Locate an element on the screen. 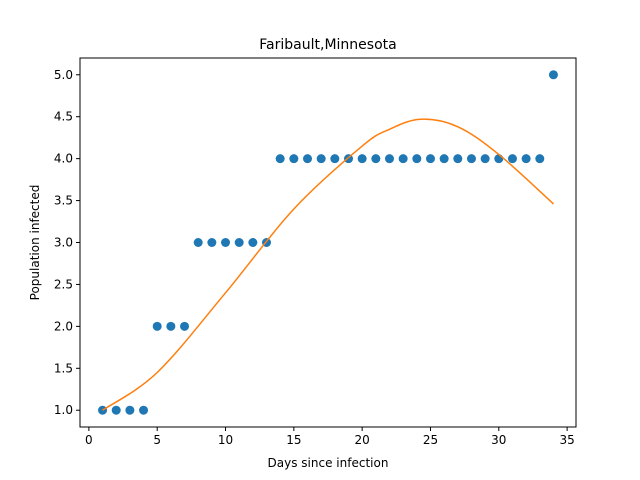 The image size is (640, 480). y-tick-label: 5.0 is located at coordinates (63, 75).